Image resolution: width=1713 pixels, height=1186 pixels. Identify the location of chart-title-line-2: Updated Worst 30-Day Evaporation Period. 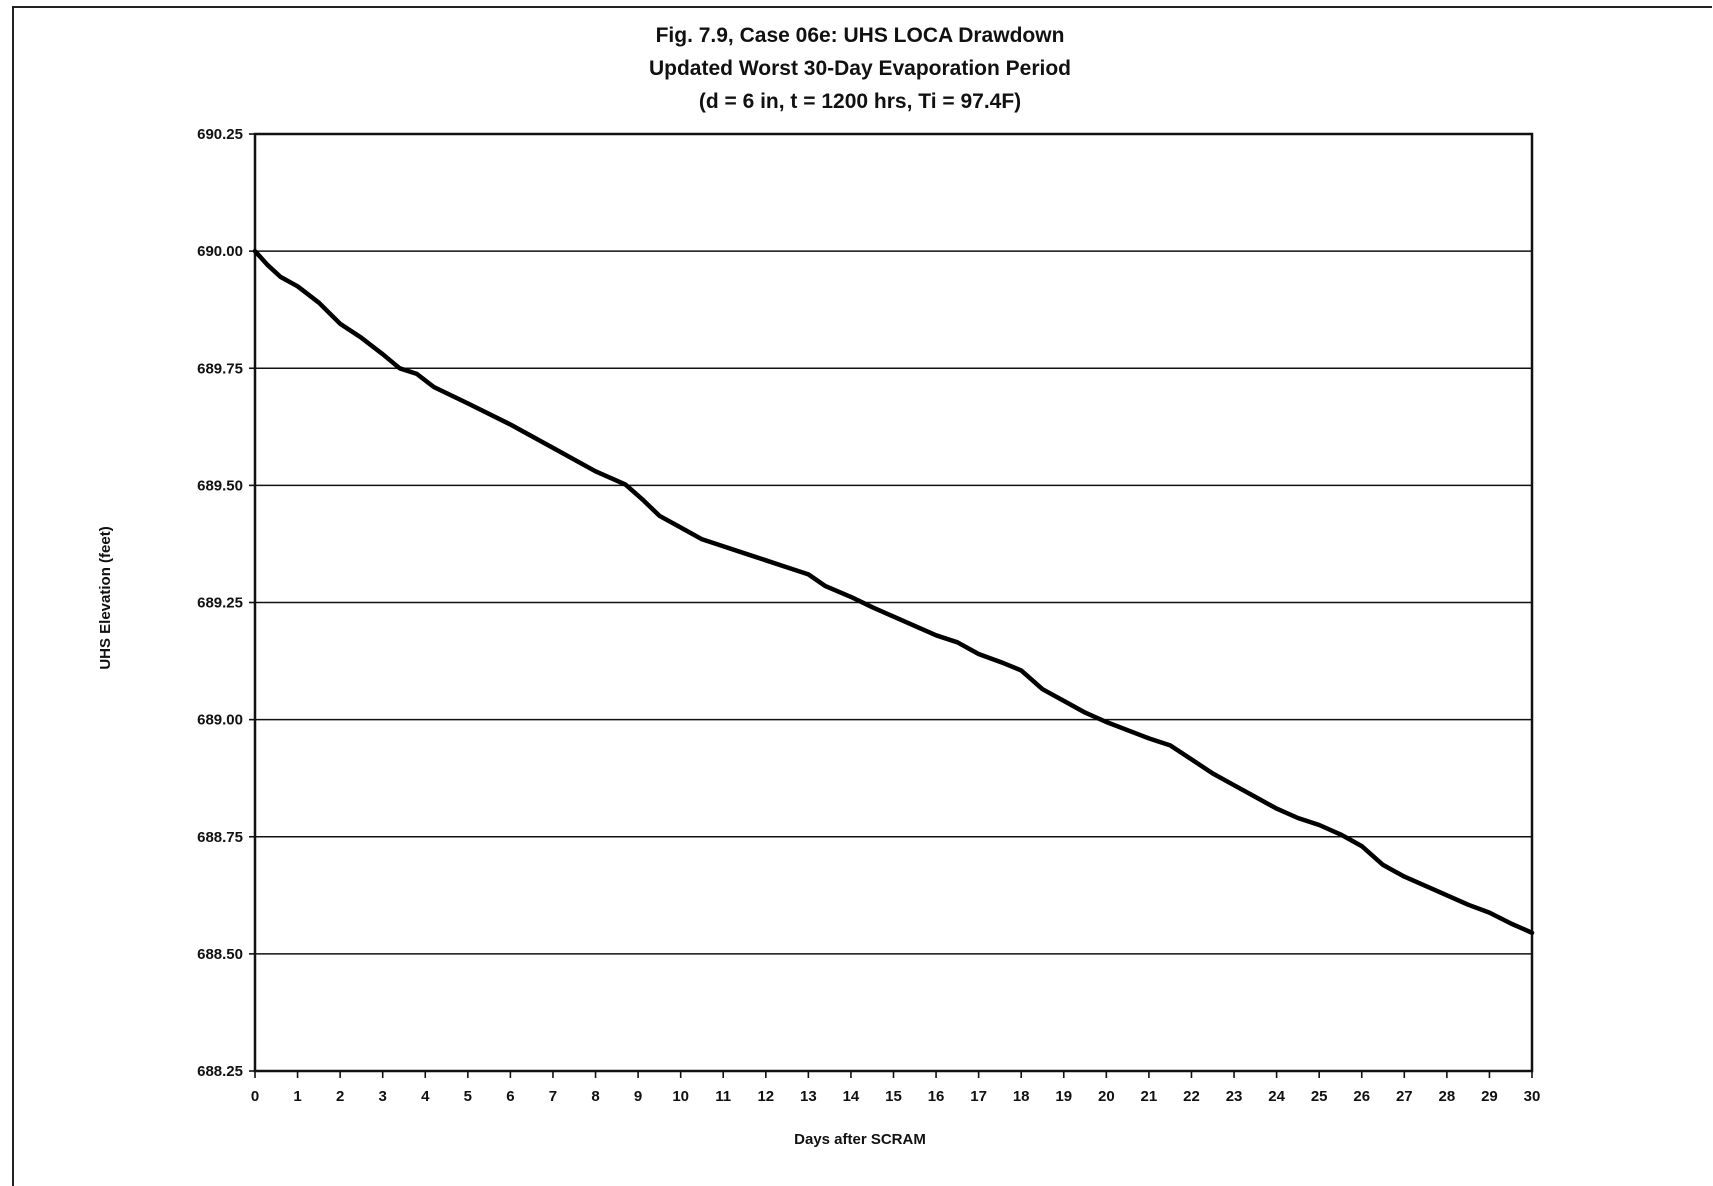
(860, 68).